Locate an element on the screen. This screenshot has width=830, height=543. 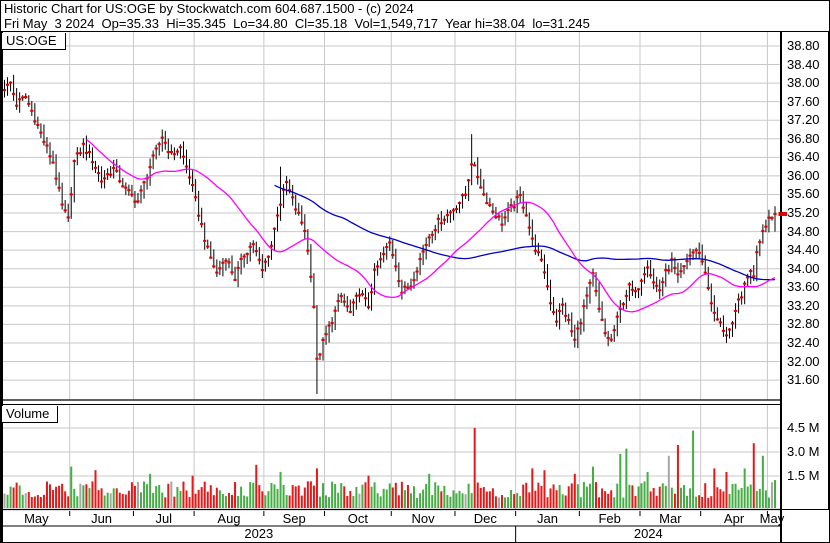
price-axis-tick-label: 33.60 is located at coordinates (803, 287).